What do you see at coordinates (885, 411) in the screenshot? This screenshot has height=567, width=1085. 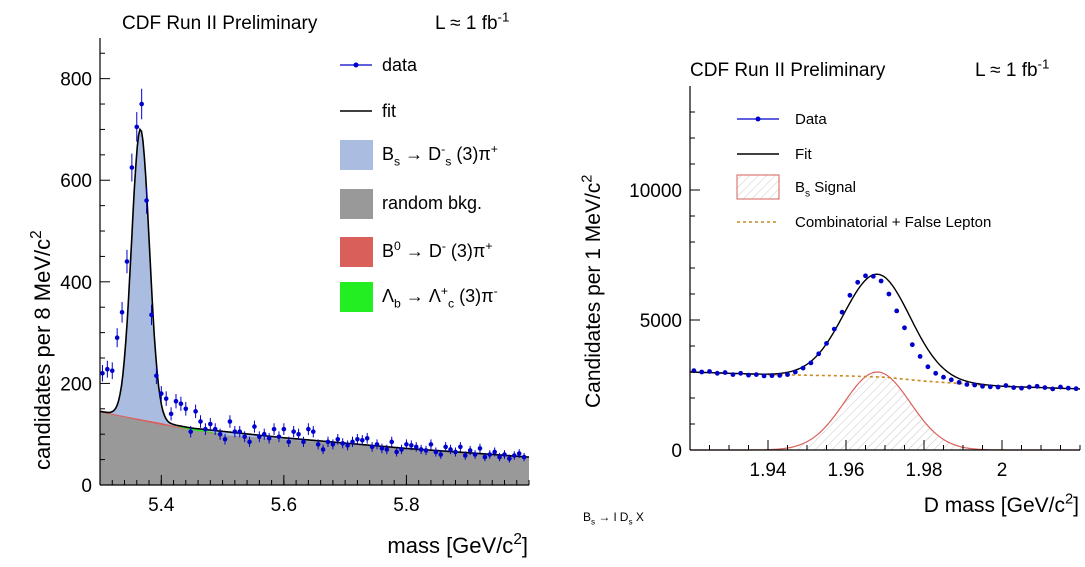 I see `chart2-signal-hatch` at bounding box center [885, 411].